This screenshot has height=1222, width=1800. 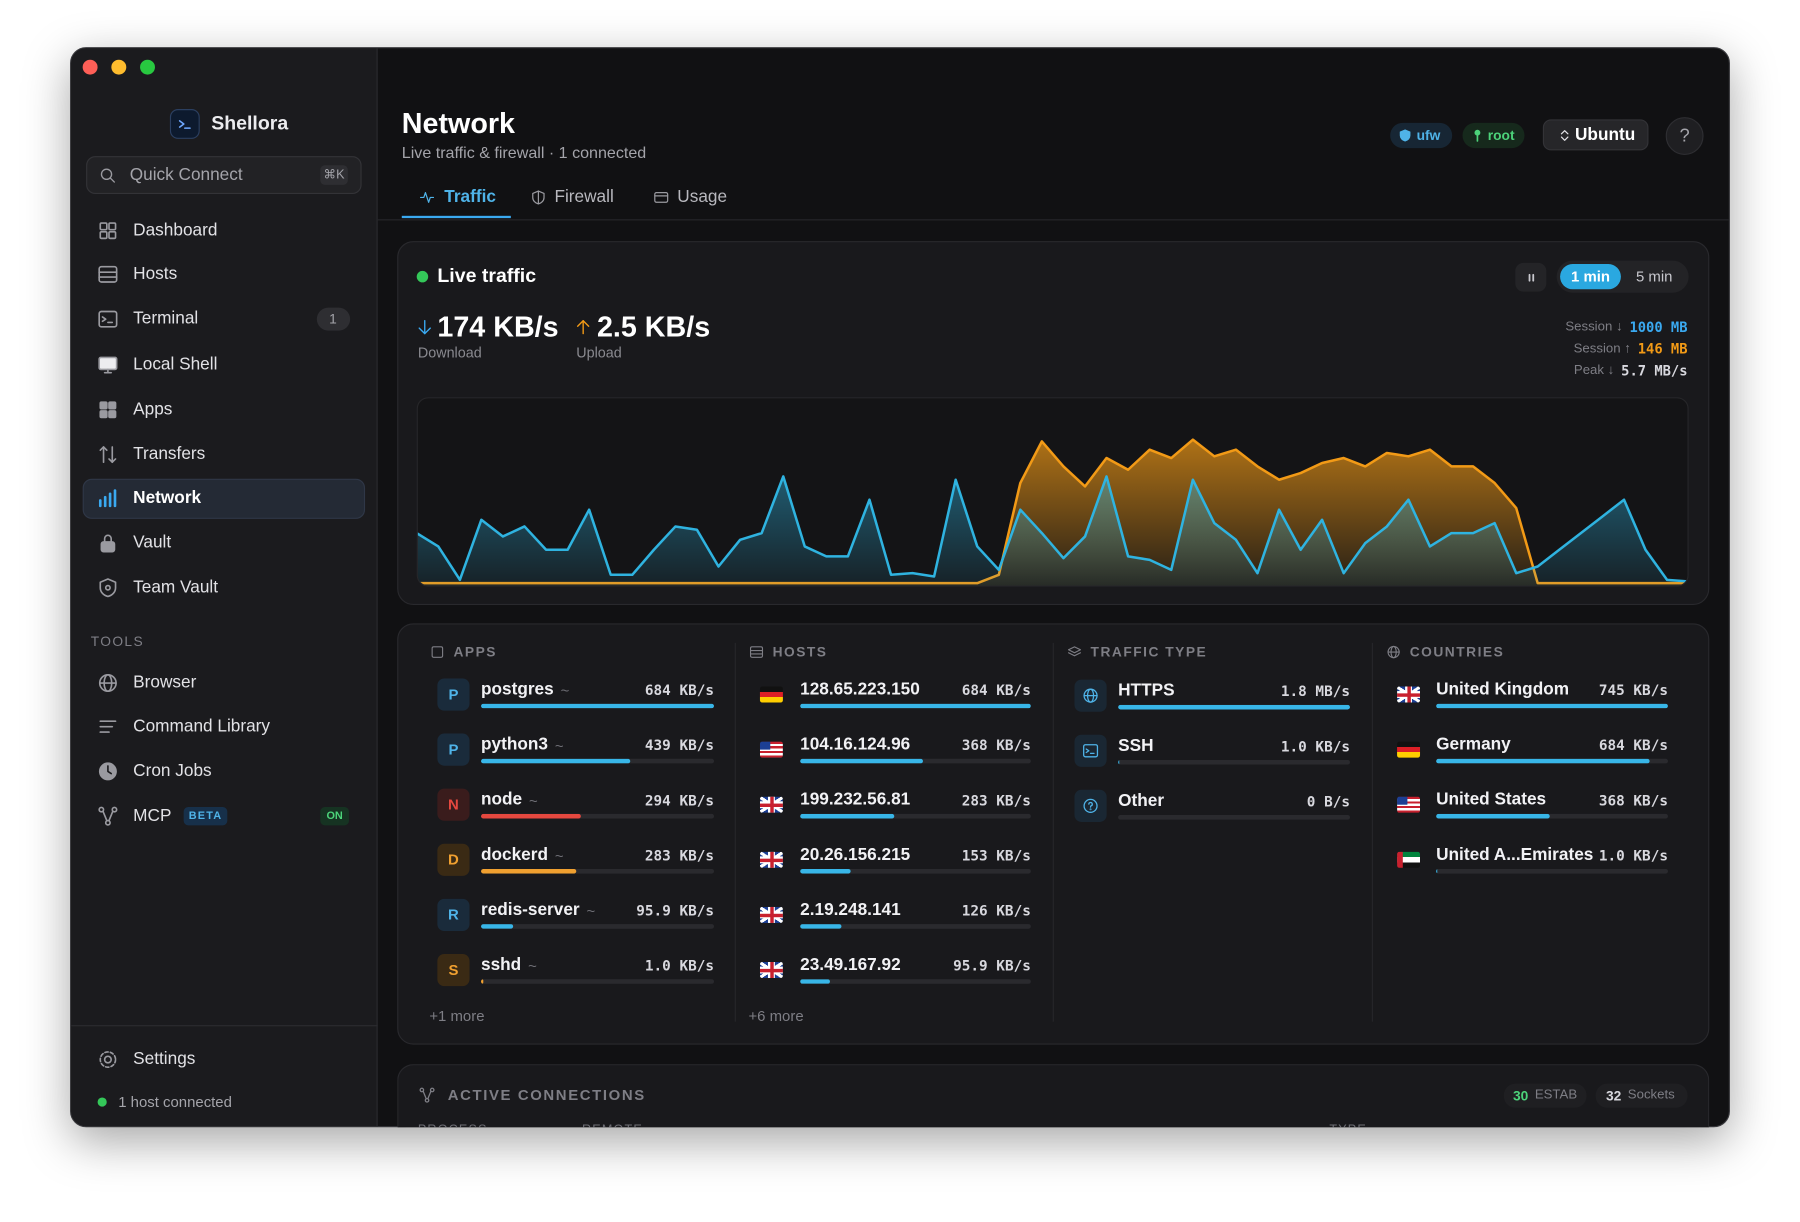 I want to click on nav-item: Hosts, so click(x=155, y=274).